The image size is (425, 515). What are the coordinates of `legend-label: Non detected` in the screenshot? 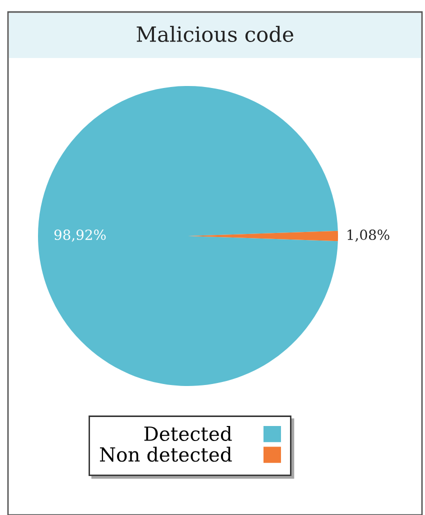 It's located at (166, 454).